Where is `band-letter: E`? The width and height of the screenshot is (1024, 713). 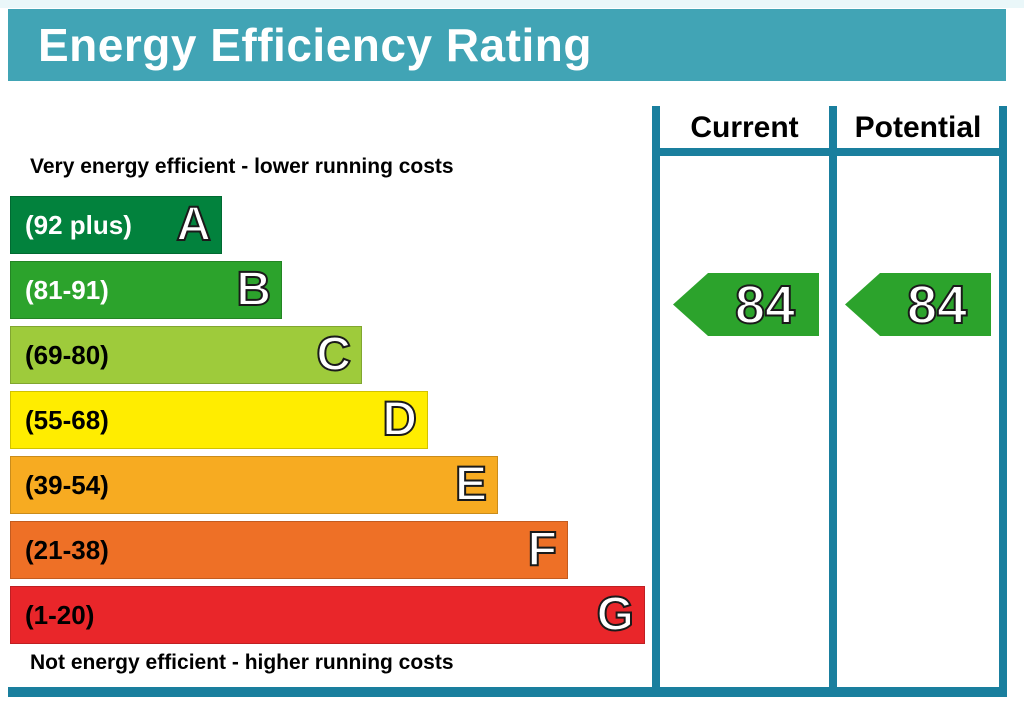 band-letter: E is located at coordinates (471, 484).